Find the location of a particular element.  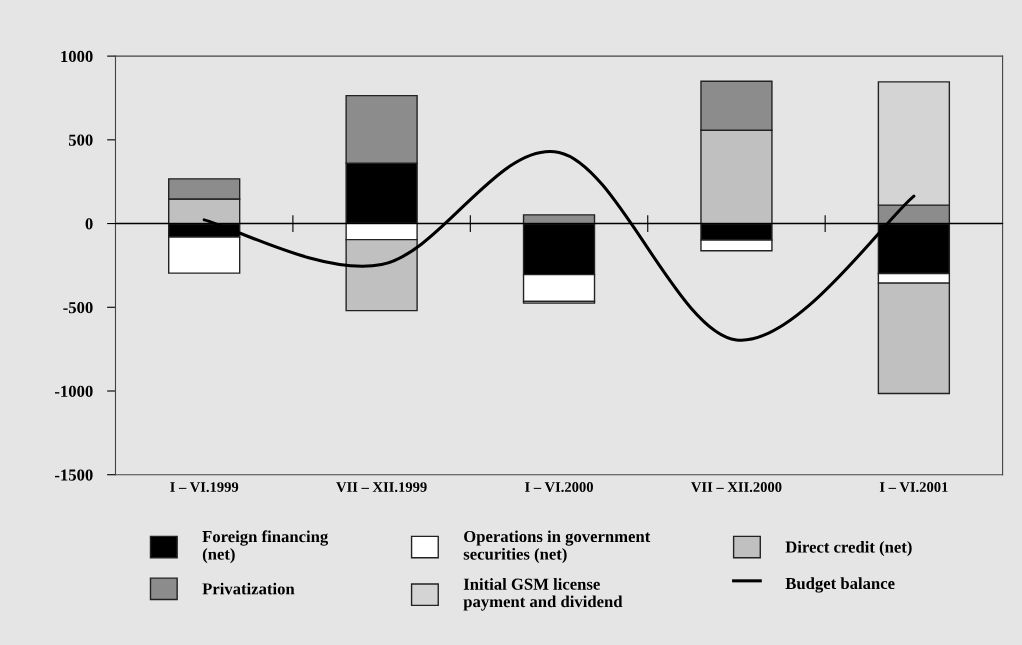

y-tick-label: 0 is located at coordinates (89, 224).